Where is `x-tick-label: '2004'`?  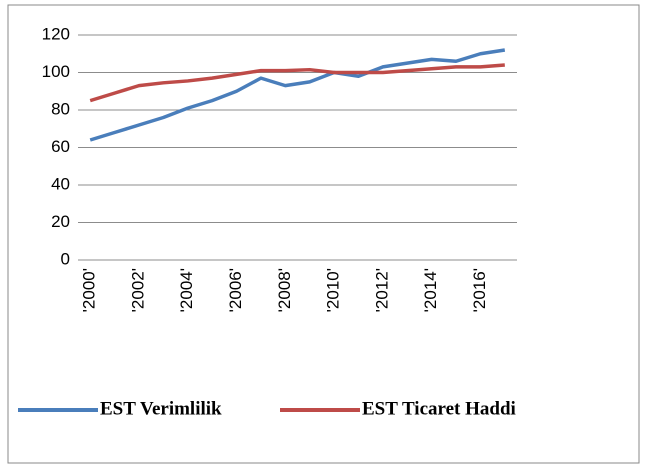 x-tick-label: '2004' is located at coordinates (186, 290).